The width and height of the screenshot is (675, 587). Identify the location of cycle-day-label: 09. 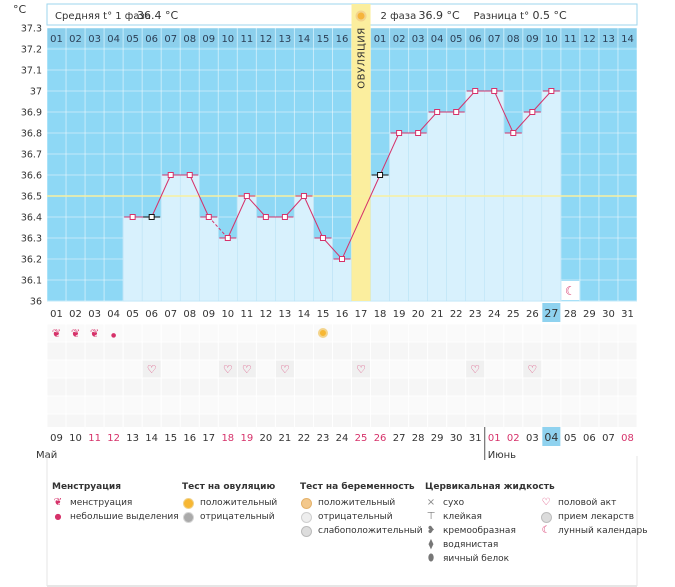
(208, 314).